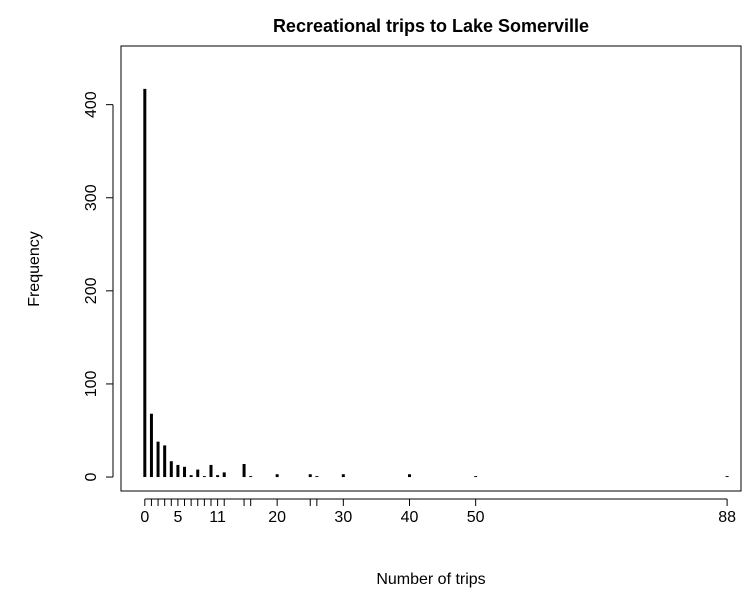 This screenshot has height=596, width=746. Describe the element at coordinates (410, 517) in the screenshot. I see `x-tick-label: 40` at that location.